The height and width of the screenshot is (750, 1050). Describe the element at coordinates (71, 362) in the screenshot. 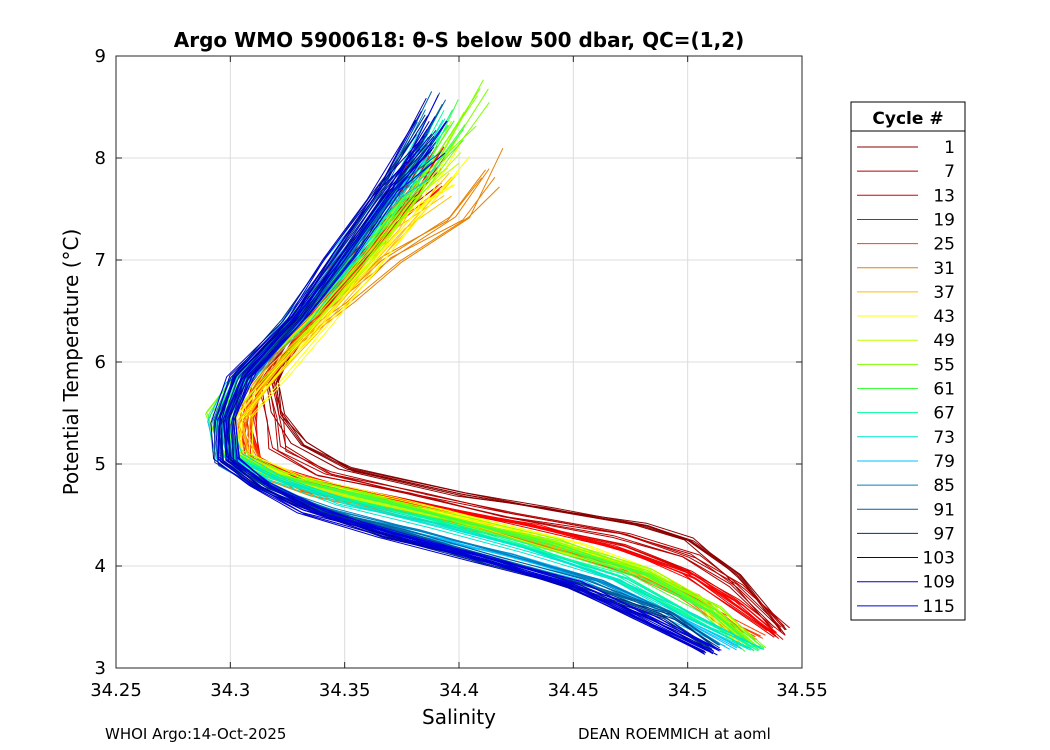

I see `y-axis-label: Potential Temperature (°C)` at that location.